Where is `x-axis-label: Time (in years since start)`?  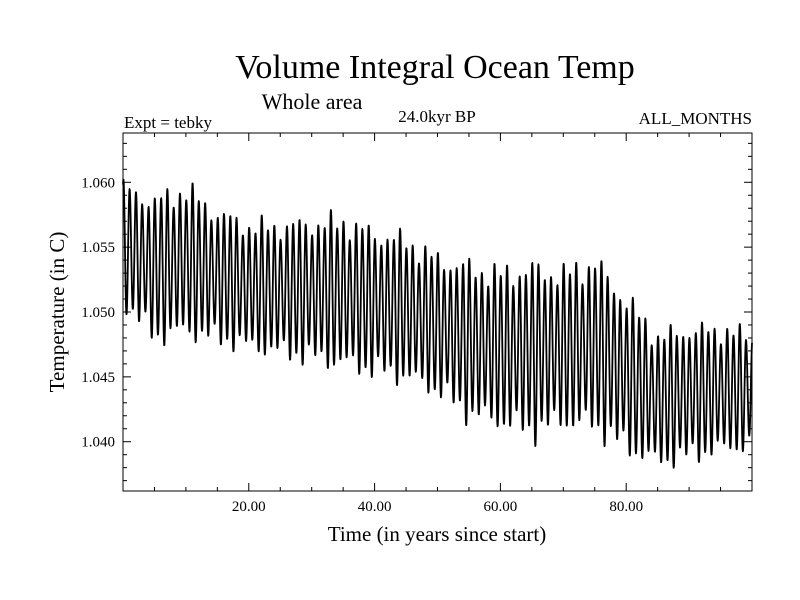
x-axis-label: Time (in years since start) is located at coordinates (437, 534).